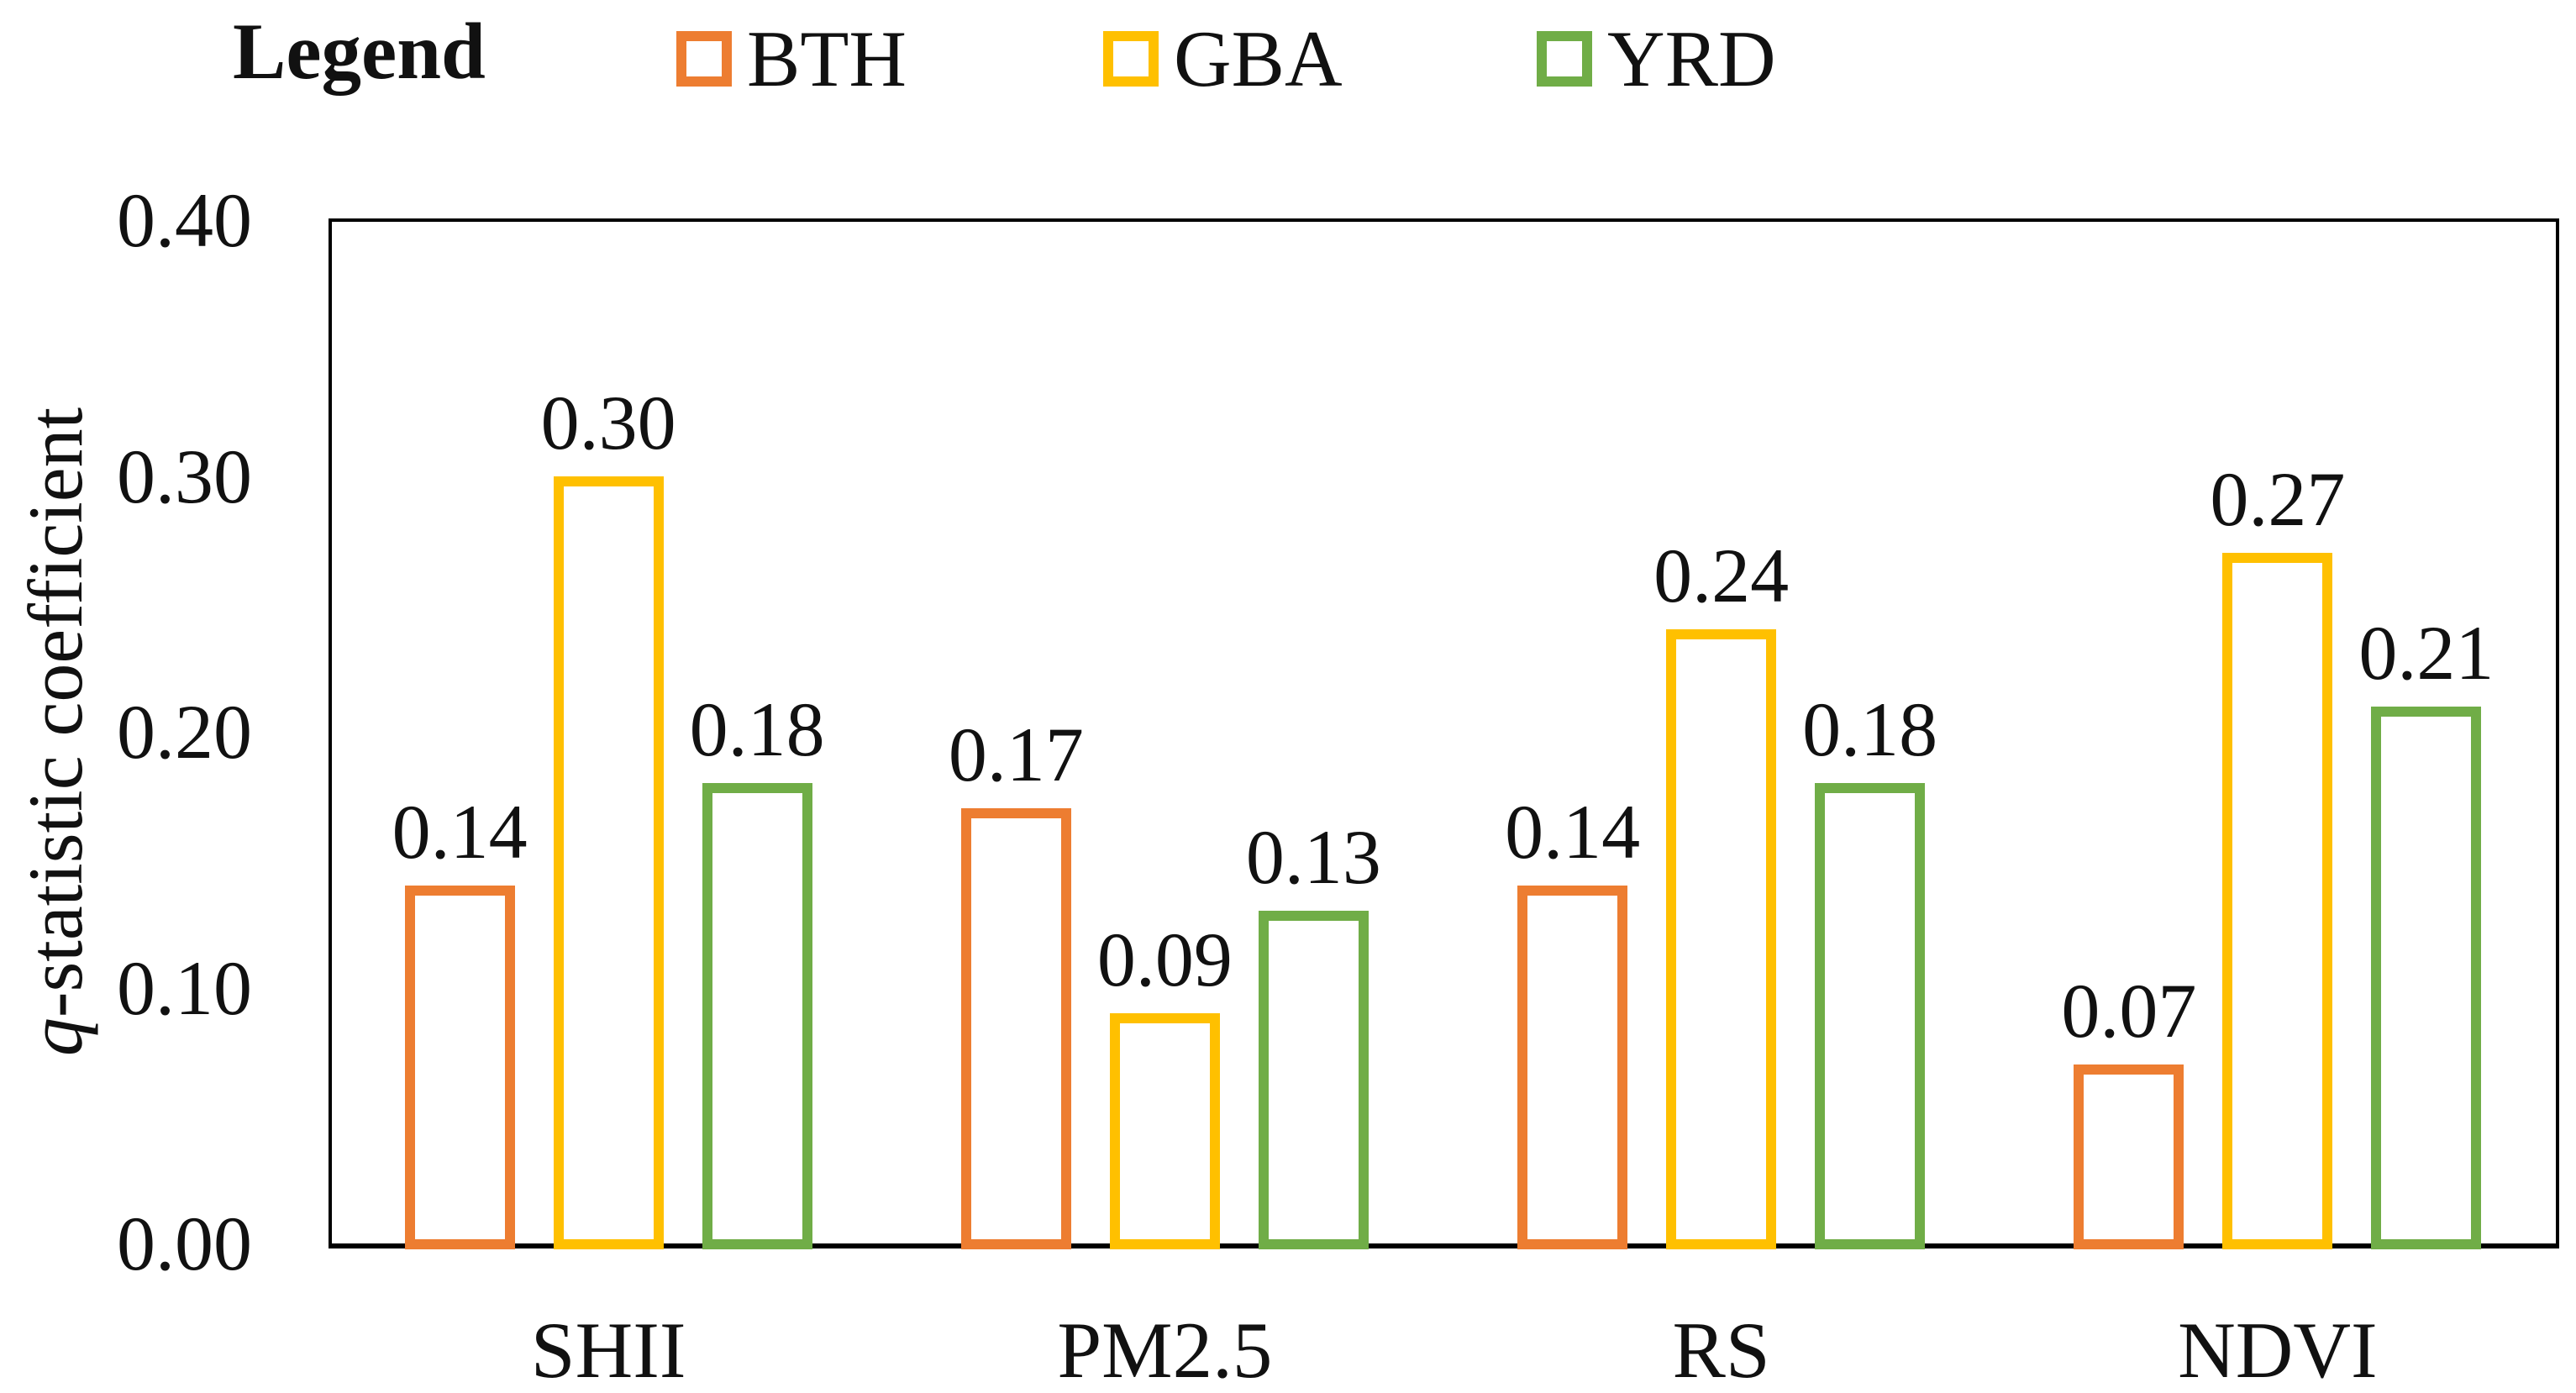 The image size is (2576, 1393). What do you see at coordinates (359, 51) in the screenshot?
I see `legend-title: Legend` at bounding box center [359, 51].